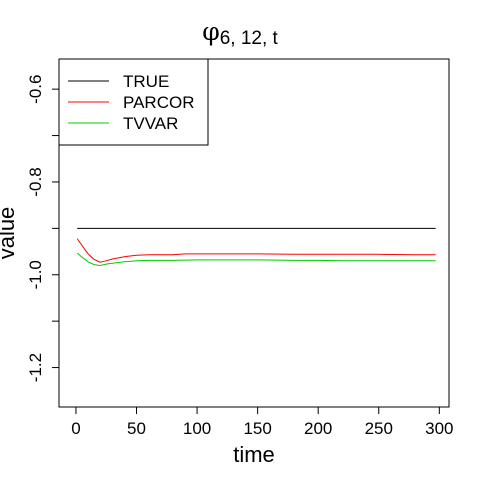  What do you see at coordinates (254, 454) in the screenshot?
I see `x-axis-title: time` at bounding box center [254, 454].